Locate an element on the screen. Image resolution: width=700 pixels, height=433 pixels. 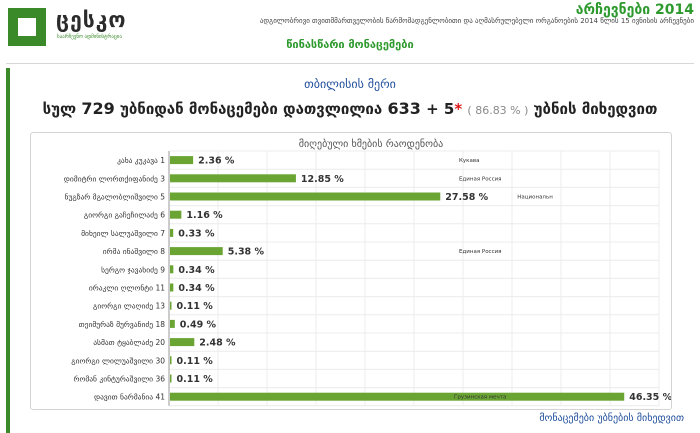
tally-total-label: სულ is located at coordinates (59, 109).